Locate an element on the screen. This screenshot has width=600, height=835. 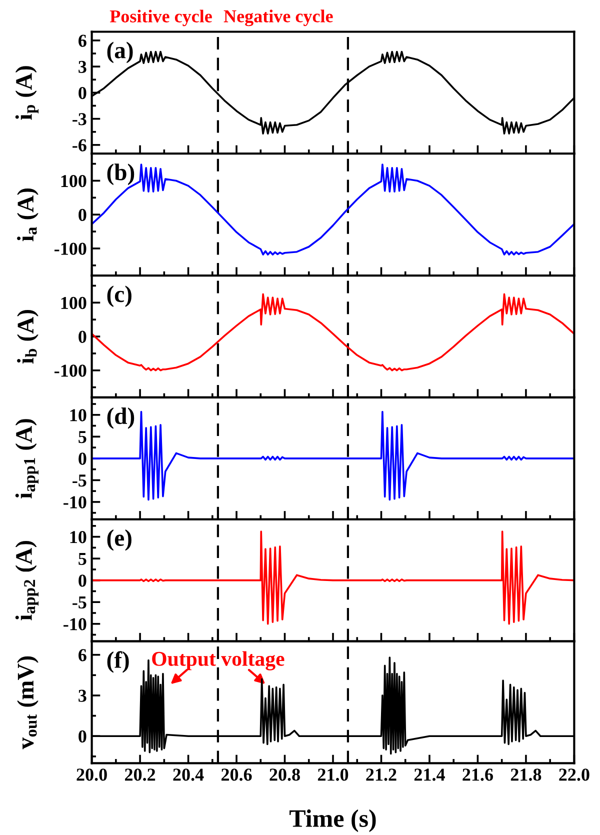
x-tick-label: 20.8 is located at coordinates (285, 774).